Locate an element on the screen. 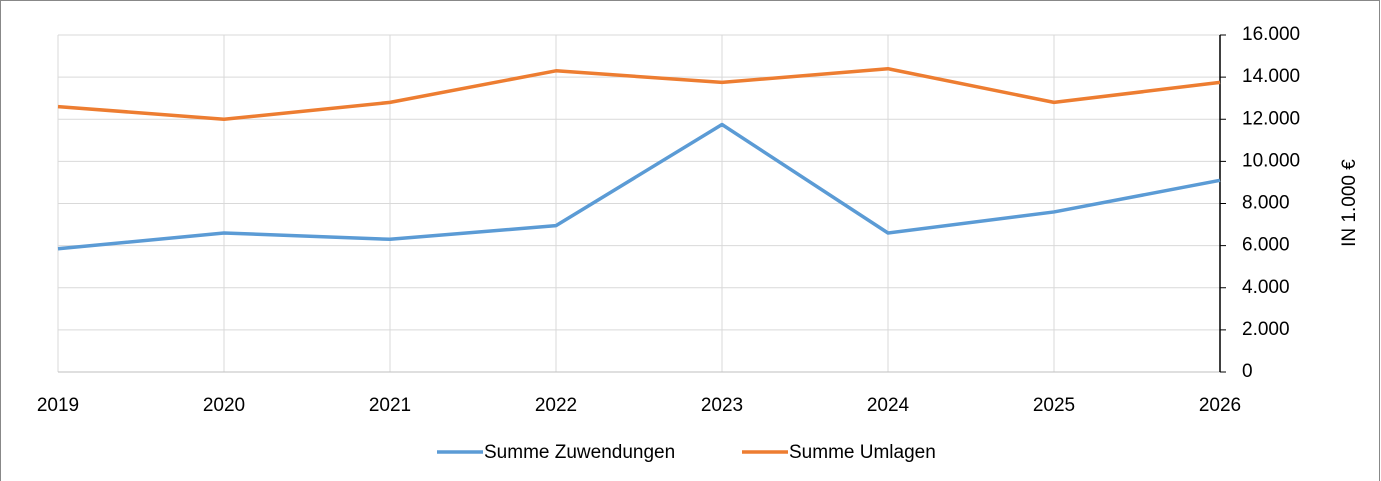 This screenshot has width=1381, height=481. legend-label: Summe Zuwendungen is located at coordinates (579, 452).